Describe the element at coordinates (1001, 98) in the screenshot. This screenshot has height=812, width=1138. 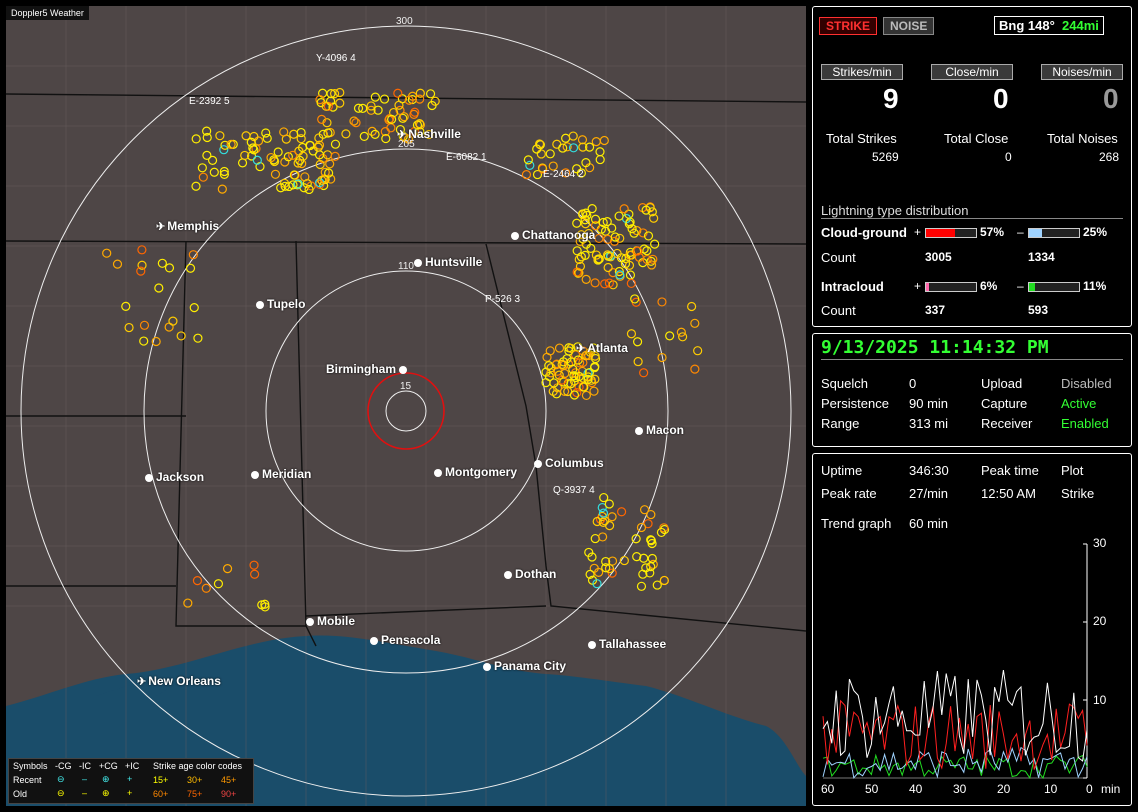
I see `close-per-min-value: 0` at that location.